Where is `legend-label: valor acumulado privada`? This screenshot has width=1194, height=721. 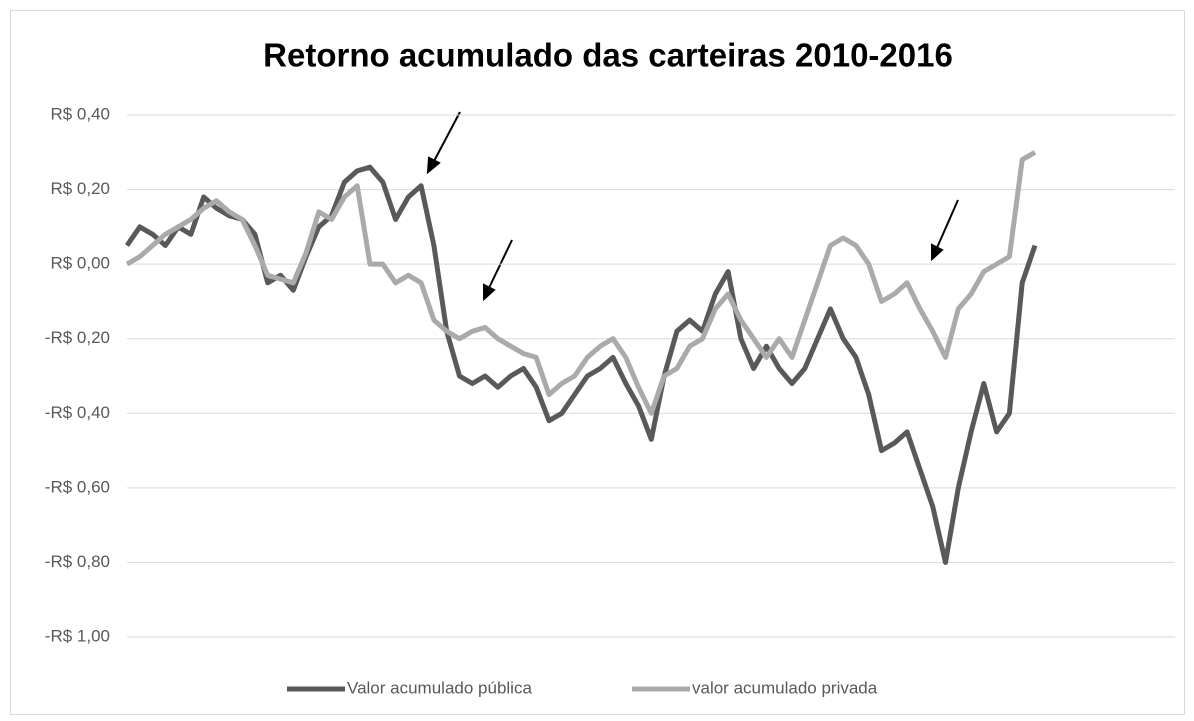 legend-label: valor acumulado privada is located at coordinates (785, 687).